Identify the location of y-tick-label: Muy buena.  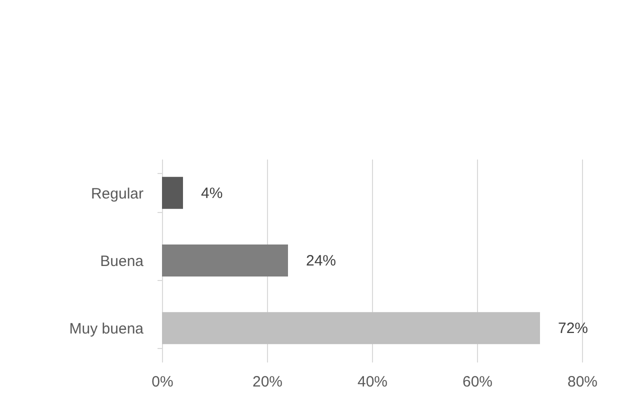
(106, 329).